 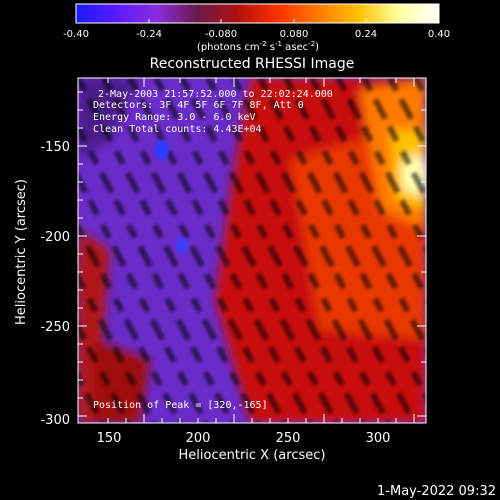 What do you see at coordinates (258, 46) in the screenshot?
I see `colorbar-units-label: (photons cm-2 s-1 asec-2)` at bounding box center [258, 46].